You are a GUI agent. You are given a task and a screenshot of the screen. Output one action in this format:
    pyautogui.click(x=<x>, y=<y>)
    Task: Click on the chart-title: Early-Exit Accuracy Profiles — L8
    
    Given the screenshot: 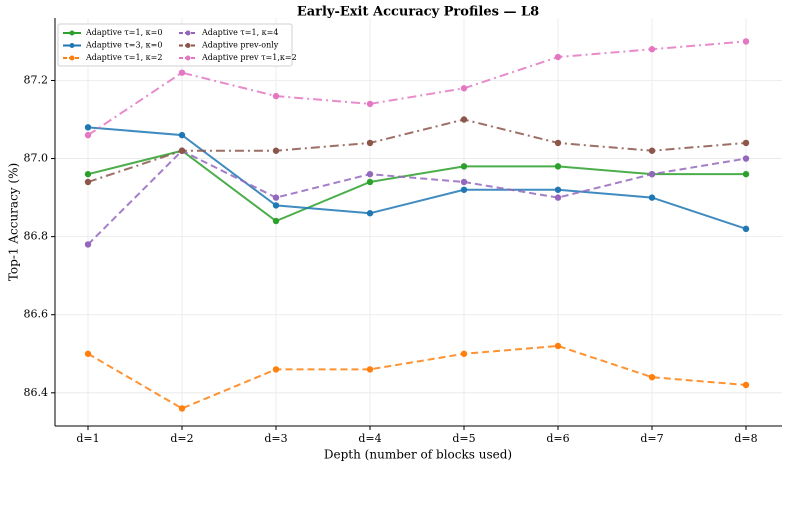 What is the action you would take?
    pyautogui.click(x=418, y=12)
    